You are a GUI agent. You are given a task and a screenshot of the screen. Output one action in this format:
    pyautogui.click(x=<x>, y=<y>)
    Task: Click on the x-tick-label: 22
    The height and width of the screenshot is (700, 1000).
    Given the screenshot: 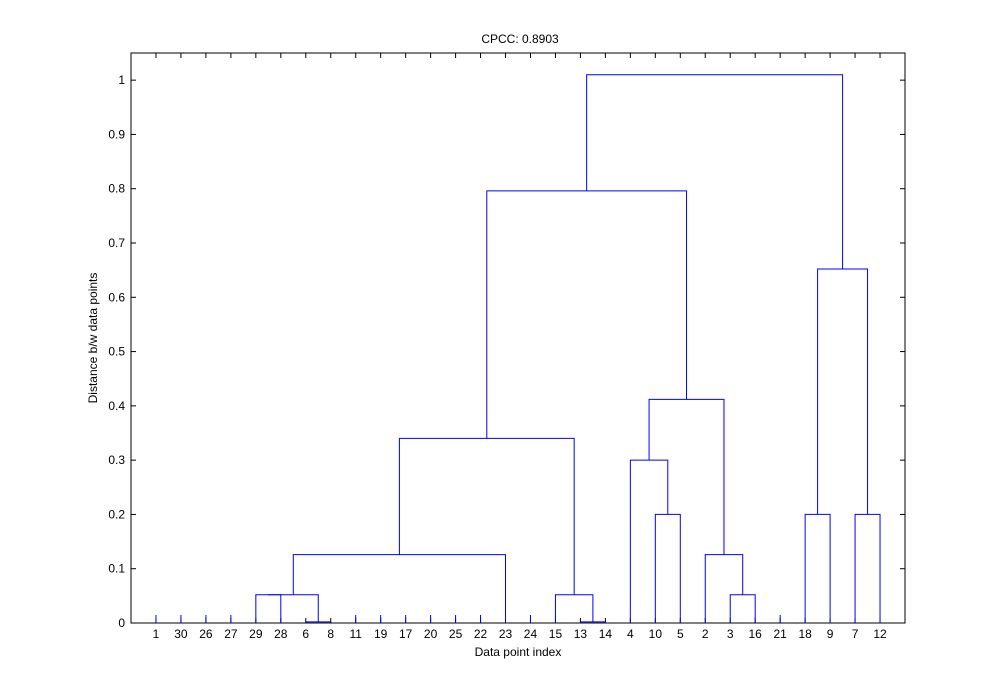 What is the action you would take?
    pyautogui.click(x=481, y=634)
    